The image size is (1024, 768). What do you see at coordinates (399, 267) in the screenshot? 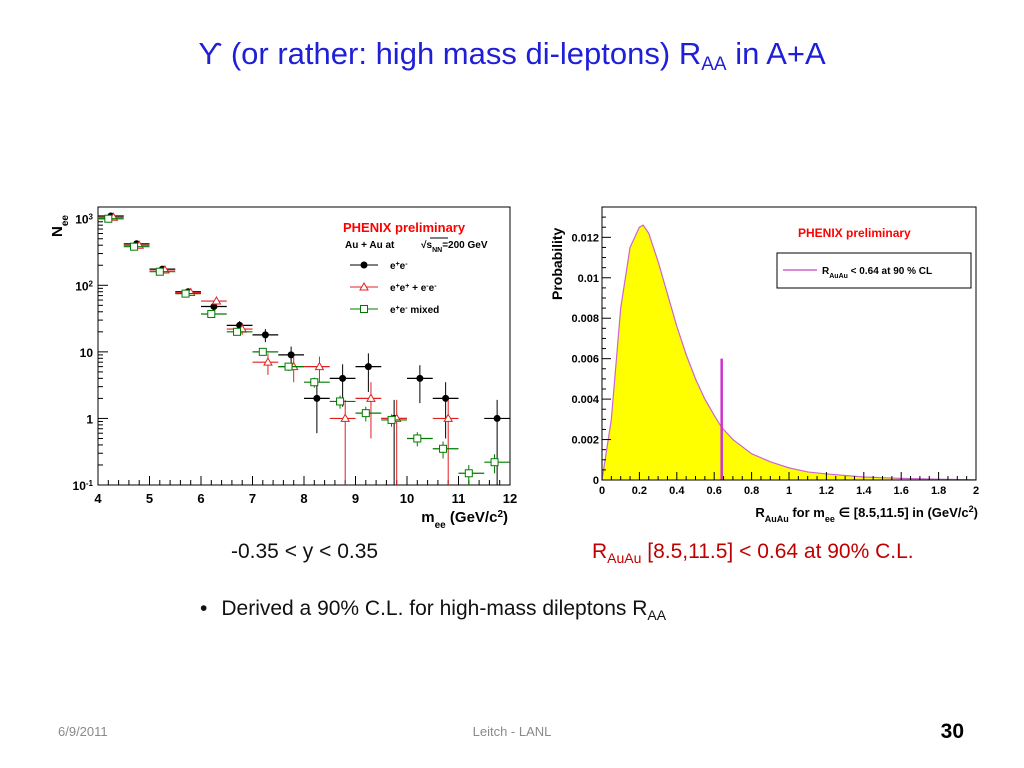
I see `legend-label-0: e+e-` at bounding box center [399, 267].